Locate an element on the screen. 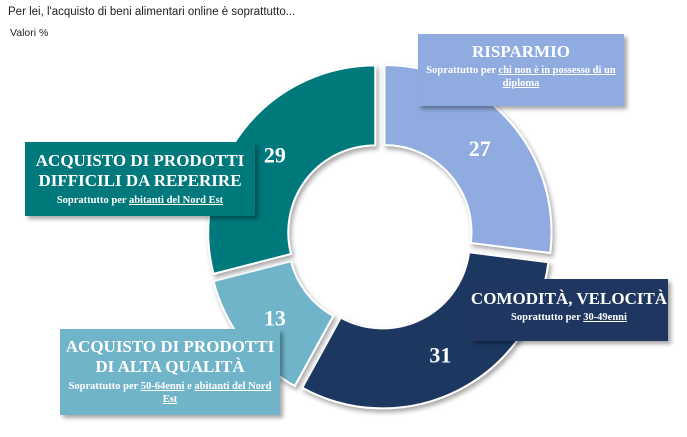  data-label-reperire: 29 is located at coordinates (275, 154).